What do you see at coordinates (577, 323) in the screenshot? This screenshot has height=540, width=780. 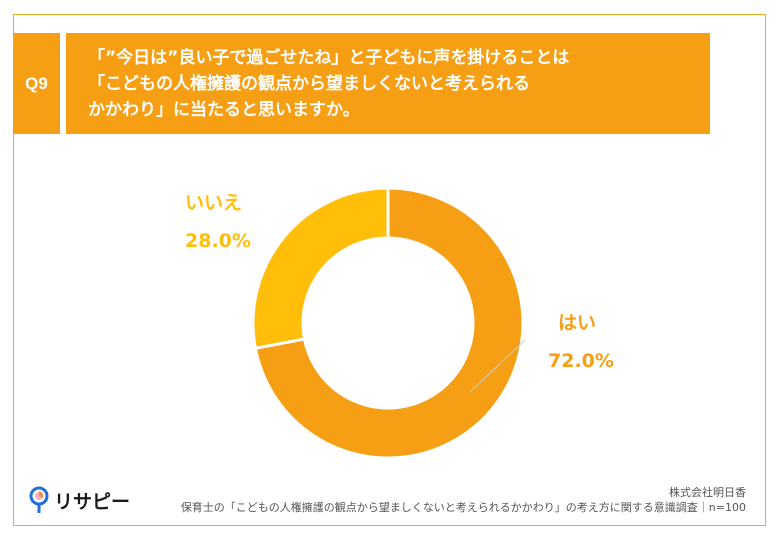 I see `label-yes: はい` at bounding box center [577, 323].